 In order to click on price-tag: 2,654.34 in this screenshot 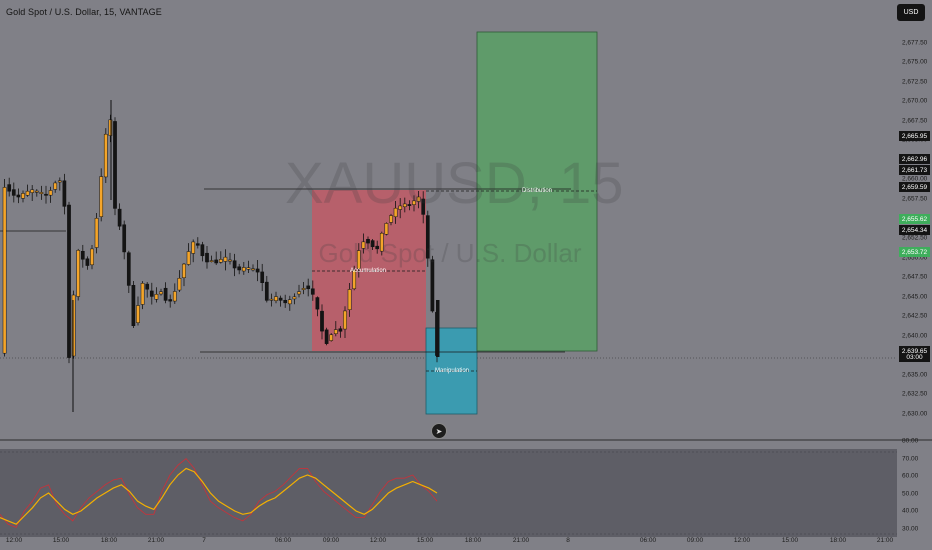, I will do `click(914, 230)`.